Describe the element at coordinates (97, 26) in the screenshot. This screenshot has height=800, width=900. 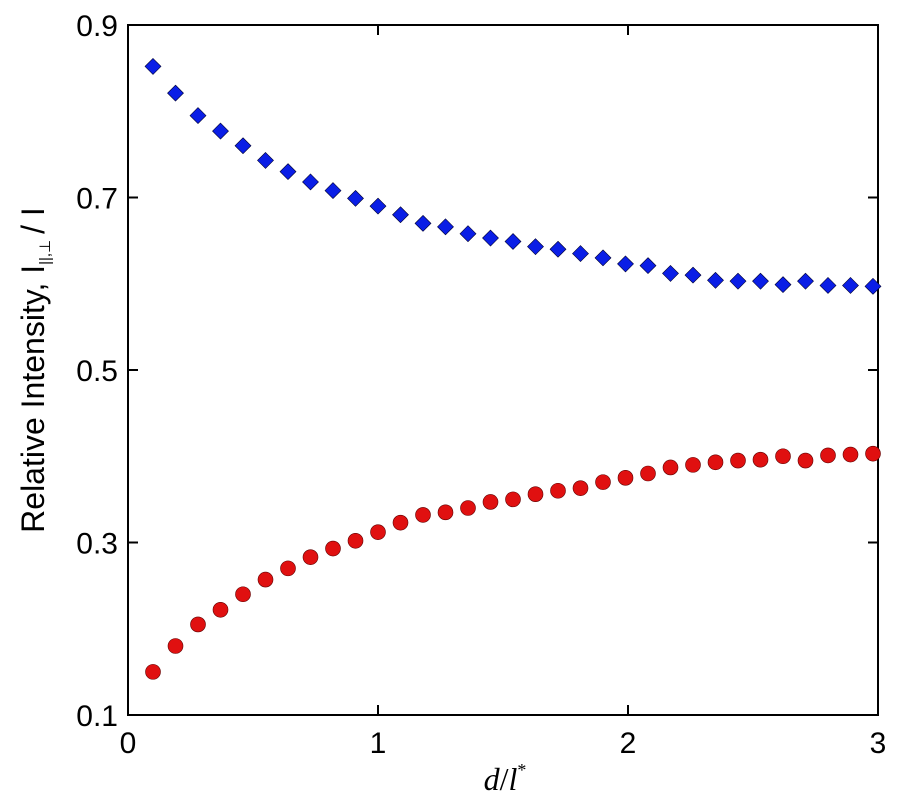
I see `y-tick-label: 0.9` at that location.